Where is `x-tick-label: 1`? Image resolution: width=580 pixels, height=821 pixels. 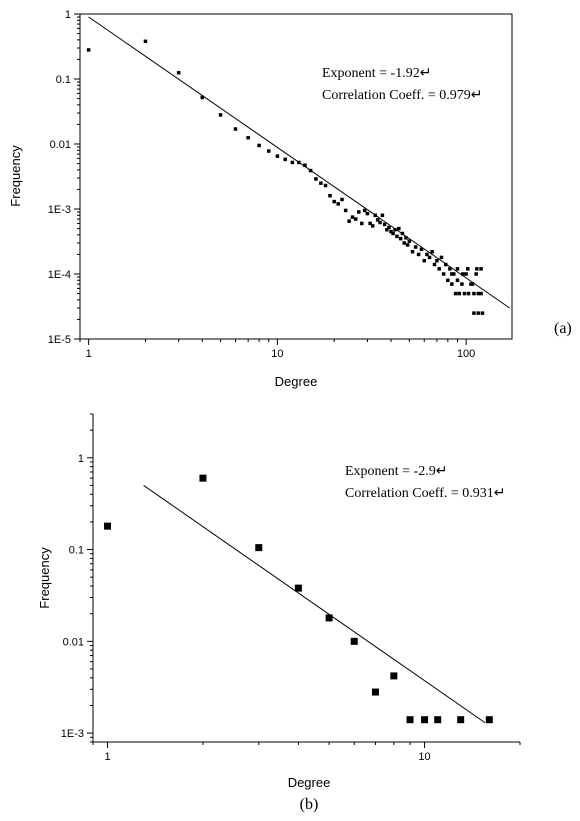
x-tick-label: 1 is located at coordinates (107, 757).